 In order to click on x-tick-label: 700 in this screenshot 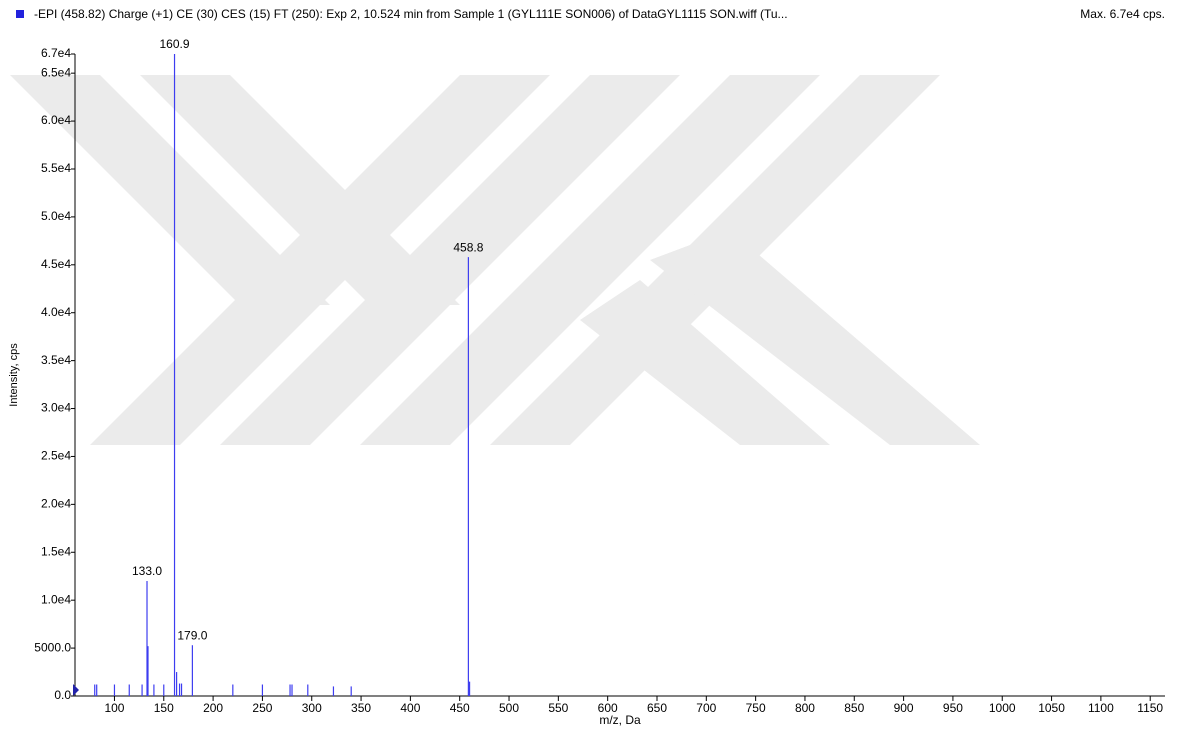, I will do `click(706, 708)`.